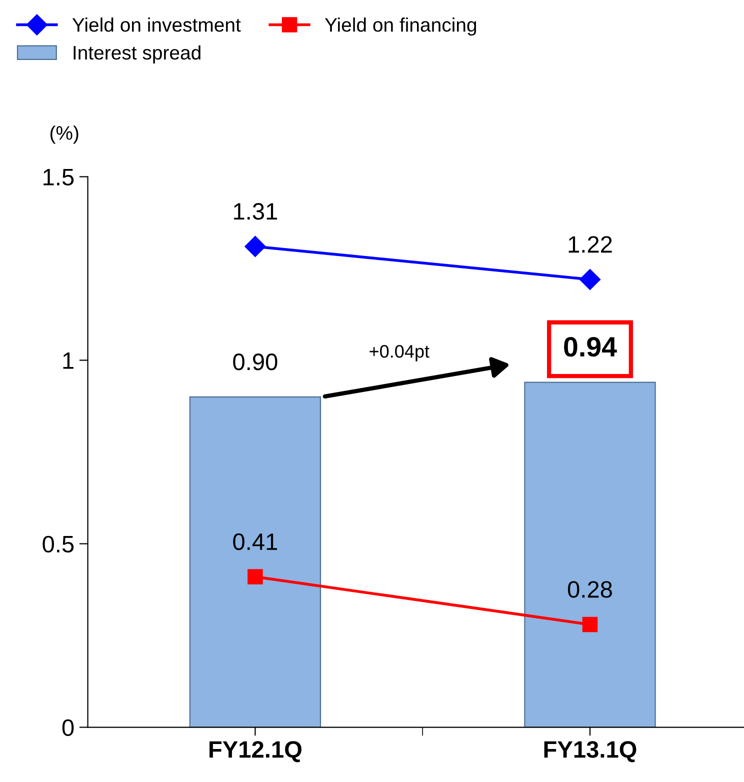  Describe the element at coordinates (255, 362) in the screenshot. I see `data-label: 0.90` at that location.